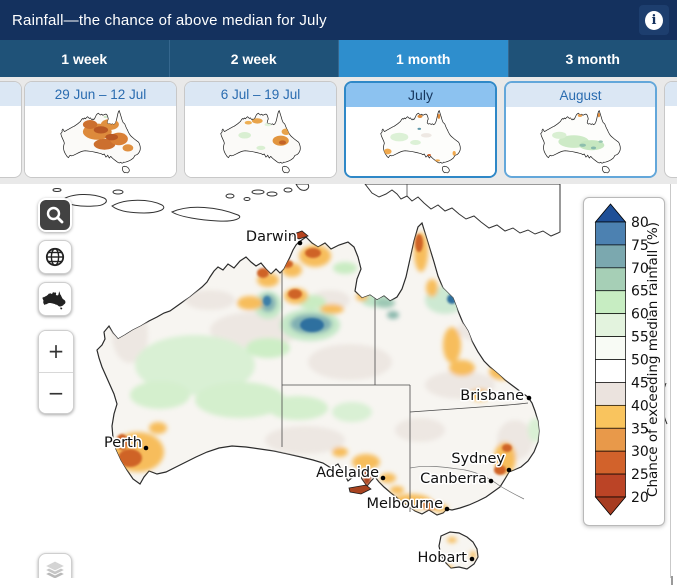 This screenshot has width=677, height=587. Describe the element at coordinates (11, 129) in the screenshot. I see `period-card-partial-left` at that location.